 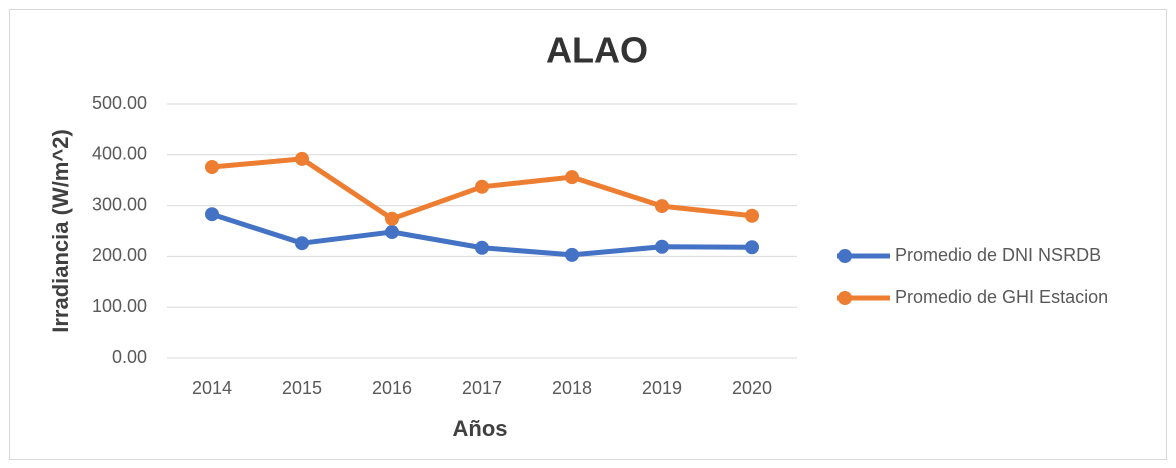 What do you see at coordinates (119, 103) in the screenshot?
I see `y-tick-label: 500.00` at bounding box center [119, 103].